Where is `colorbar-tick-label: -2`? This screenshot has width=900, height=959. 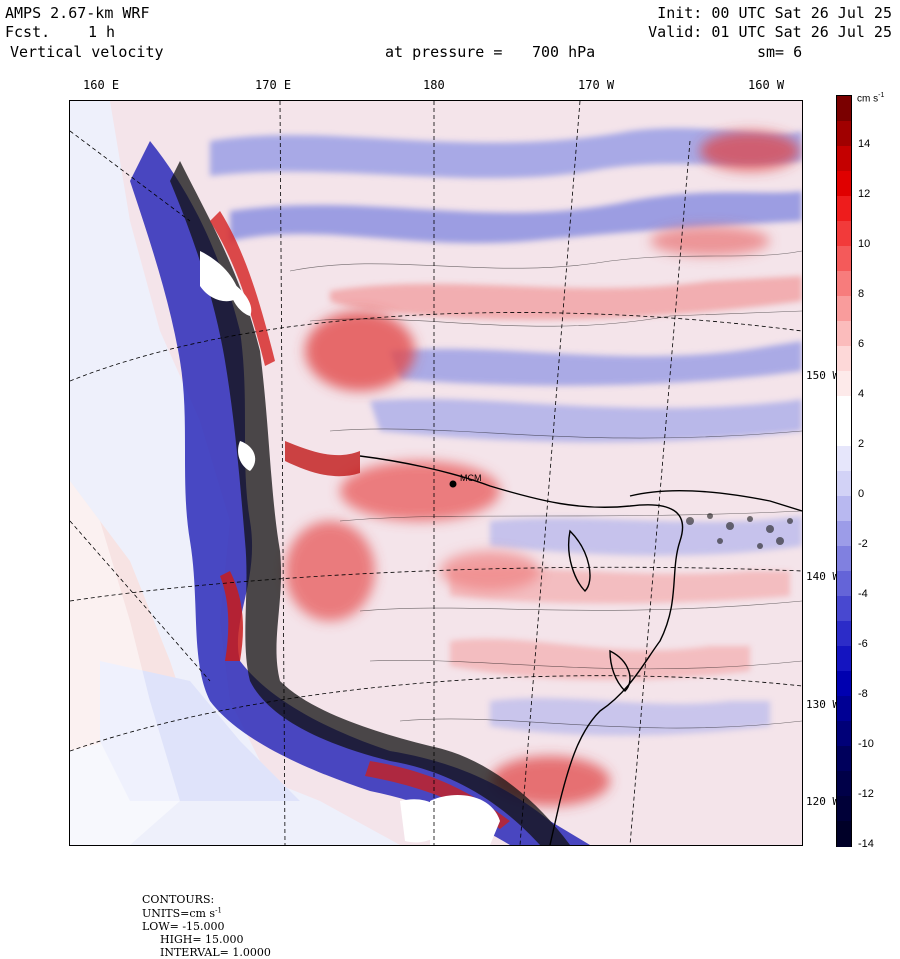
colorbar-tick-label: -2 is located at coordinates (863, 544).